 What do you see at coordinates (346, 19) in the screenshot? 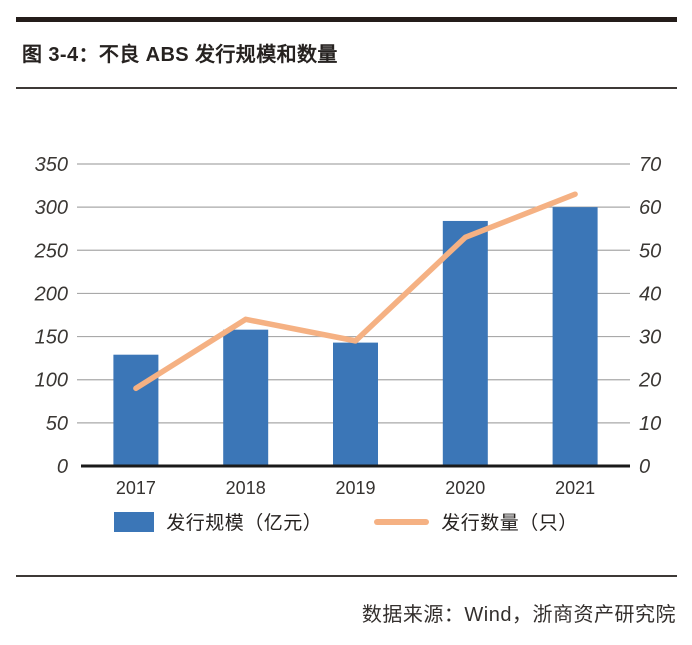
I see `top-rule` at bounding box center [346, 19].